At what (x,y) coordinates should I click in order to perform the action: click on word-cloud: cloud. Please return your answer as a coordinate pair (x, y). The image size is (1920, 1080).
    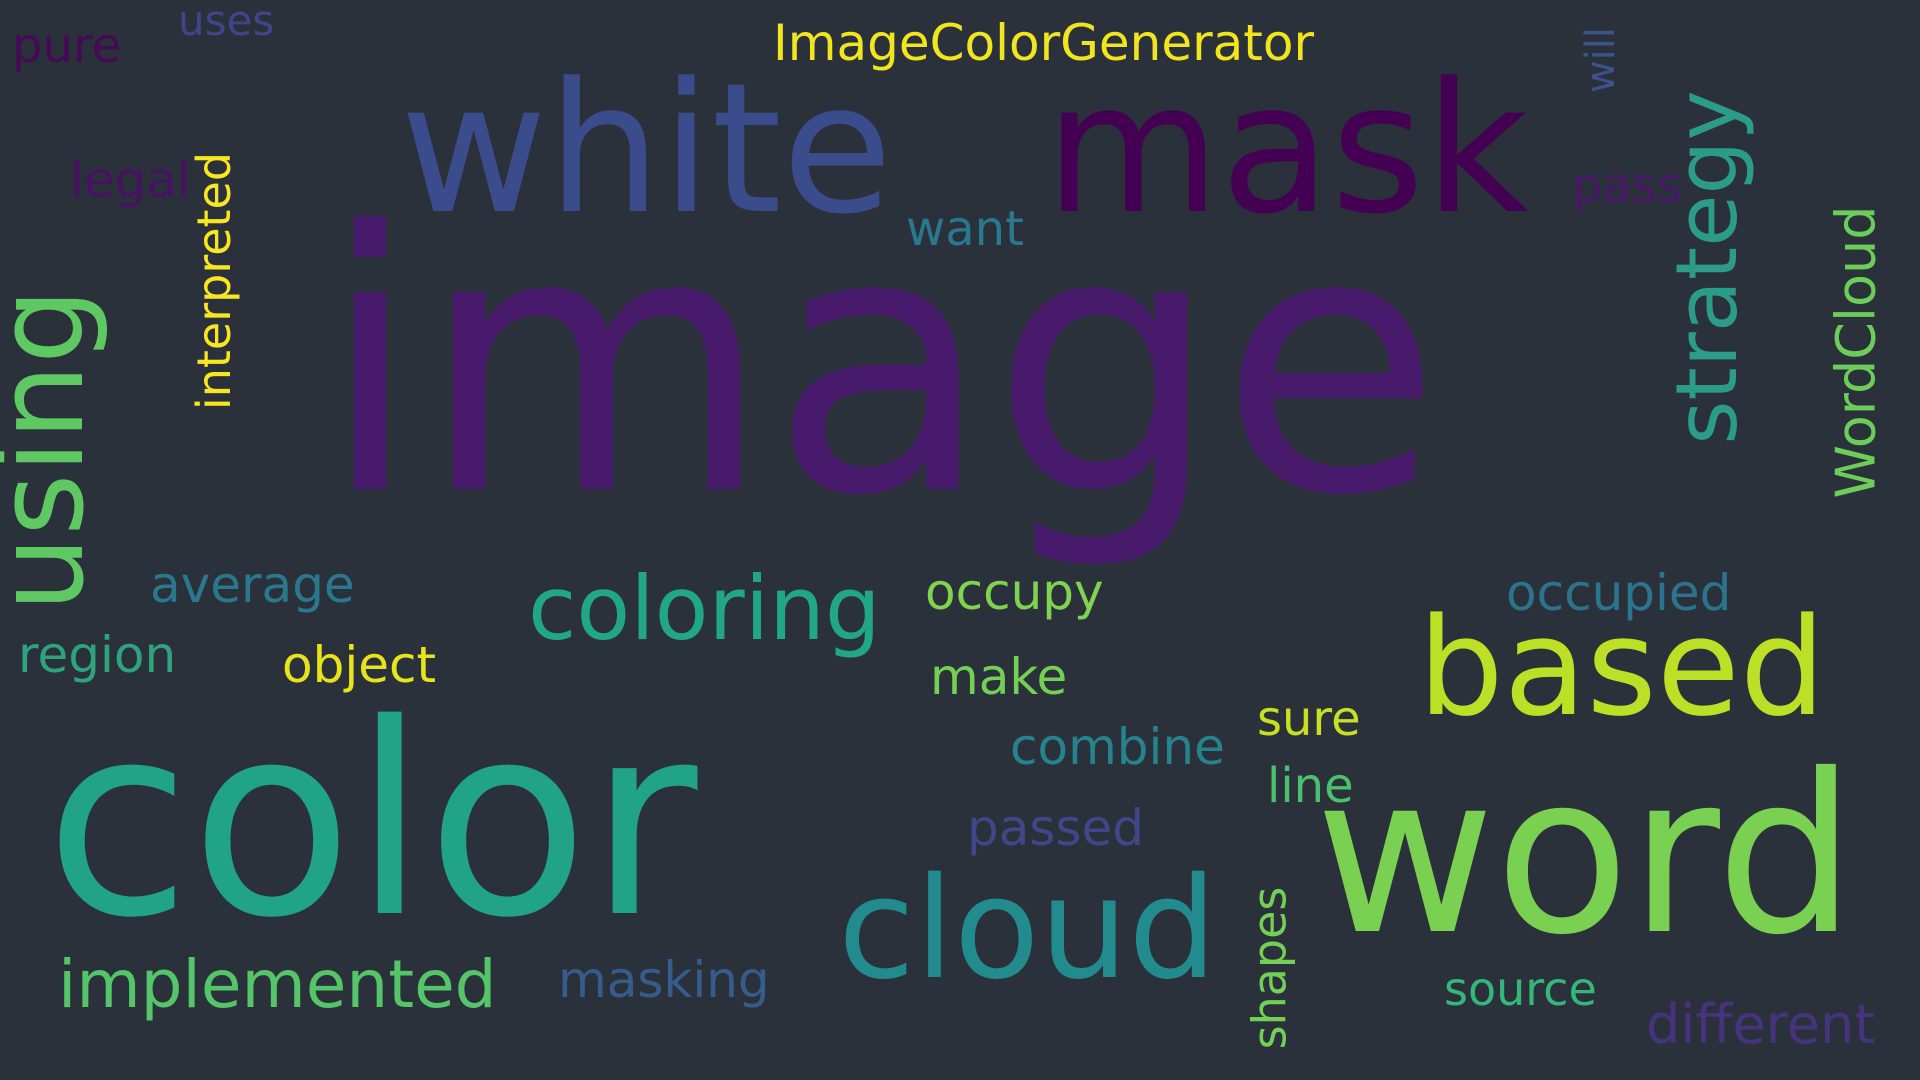
    Looking at the image, I should click on (1028, 929).